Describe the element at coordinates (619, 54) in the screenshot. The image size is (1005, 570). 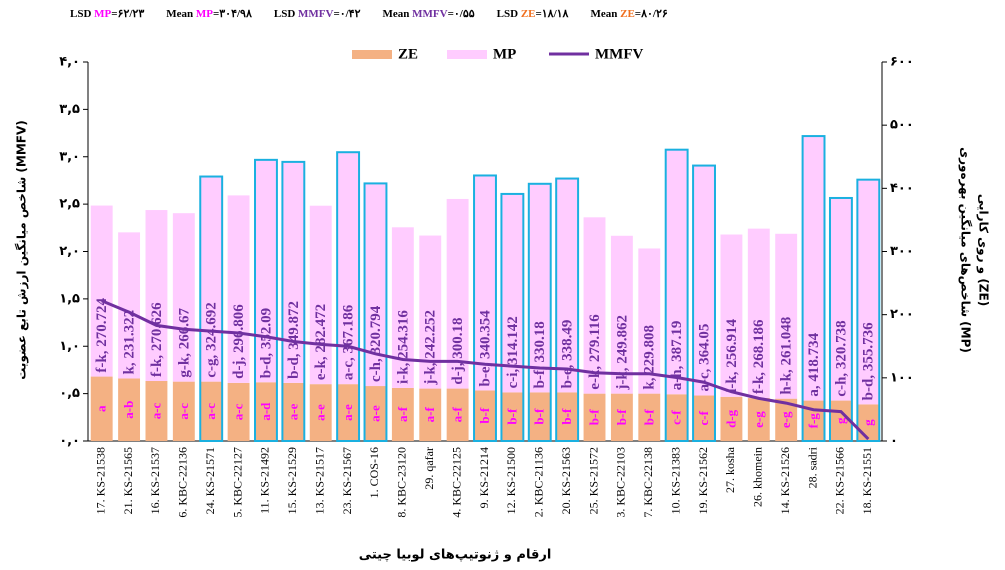
I see `legend-label: MMFV` at that location.